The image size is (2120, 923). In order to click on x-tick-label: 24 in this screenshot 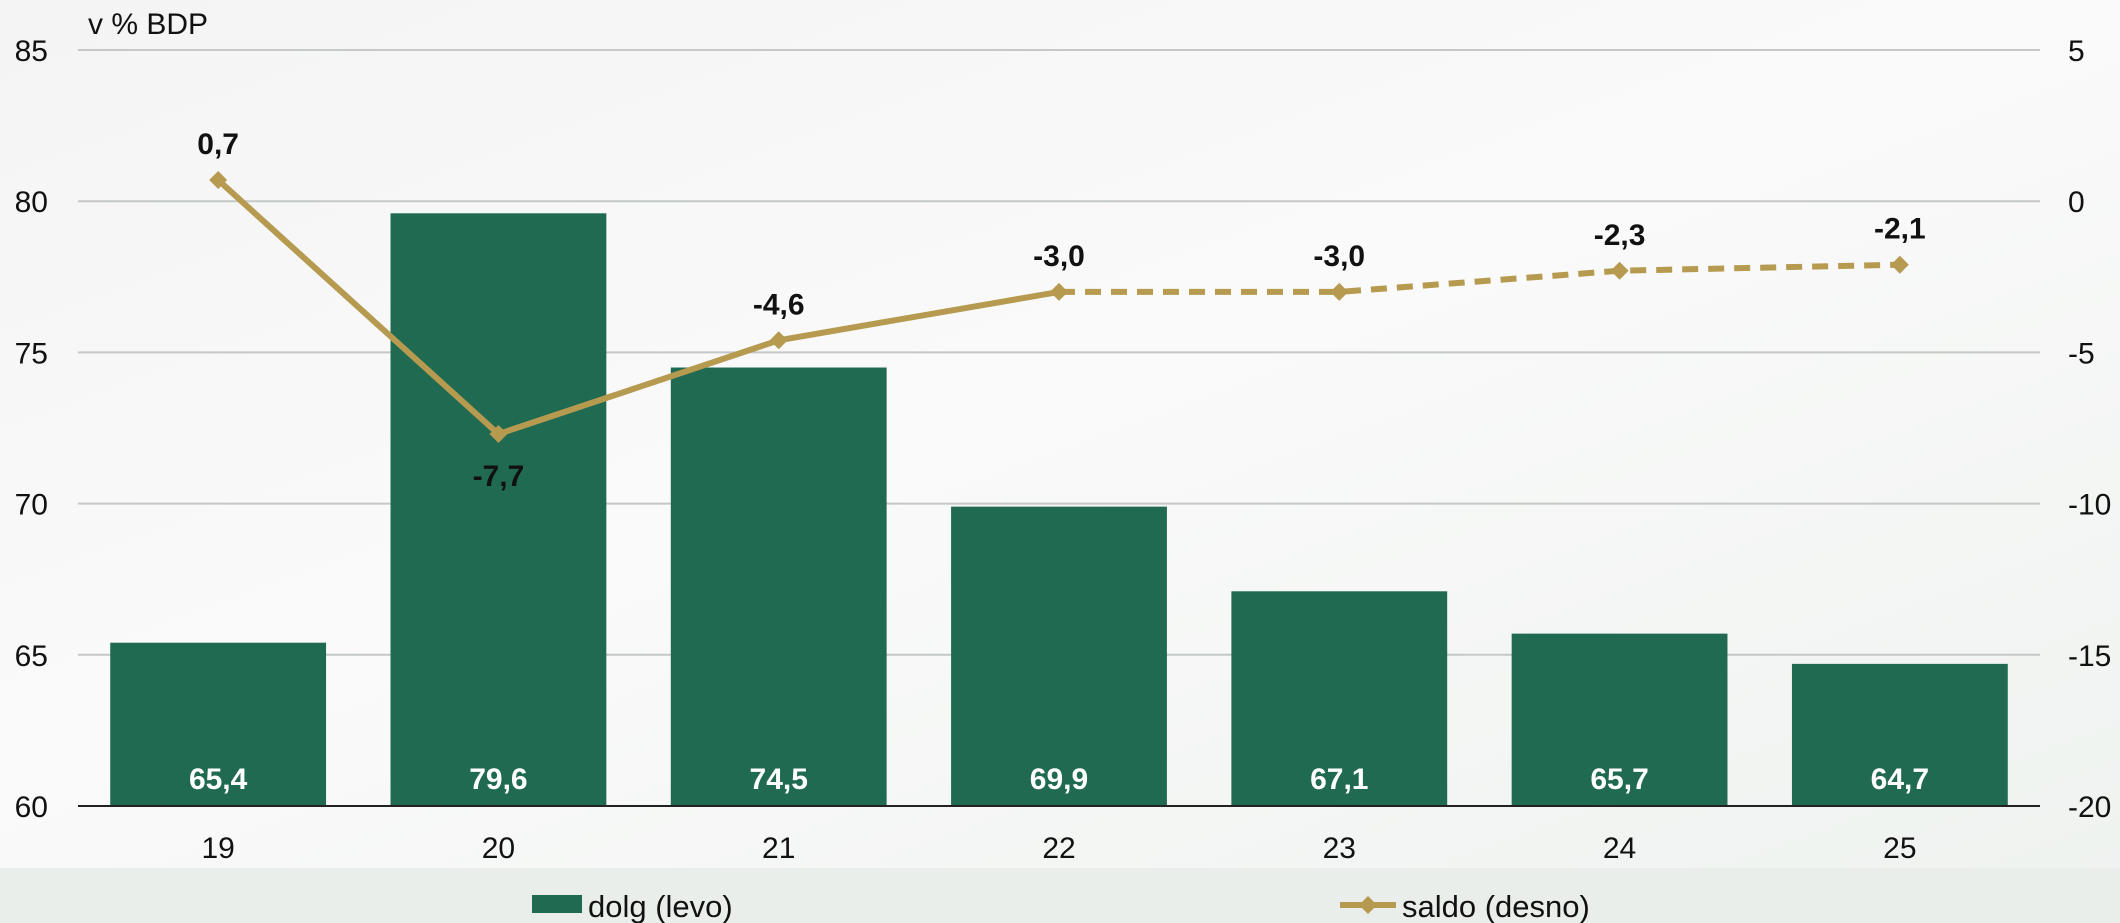, I will do `click(1619, 848)`.